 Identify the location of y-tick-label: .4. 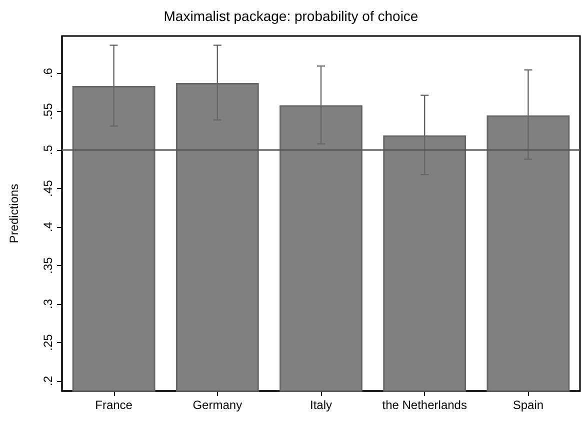
(48, 227).